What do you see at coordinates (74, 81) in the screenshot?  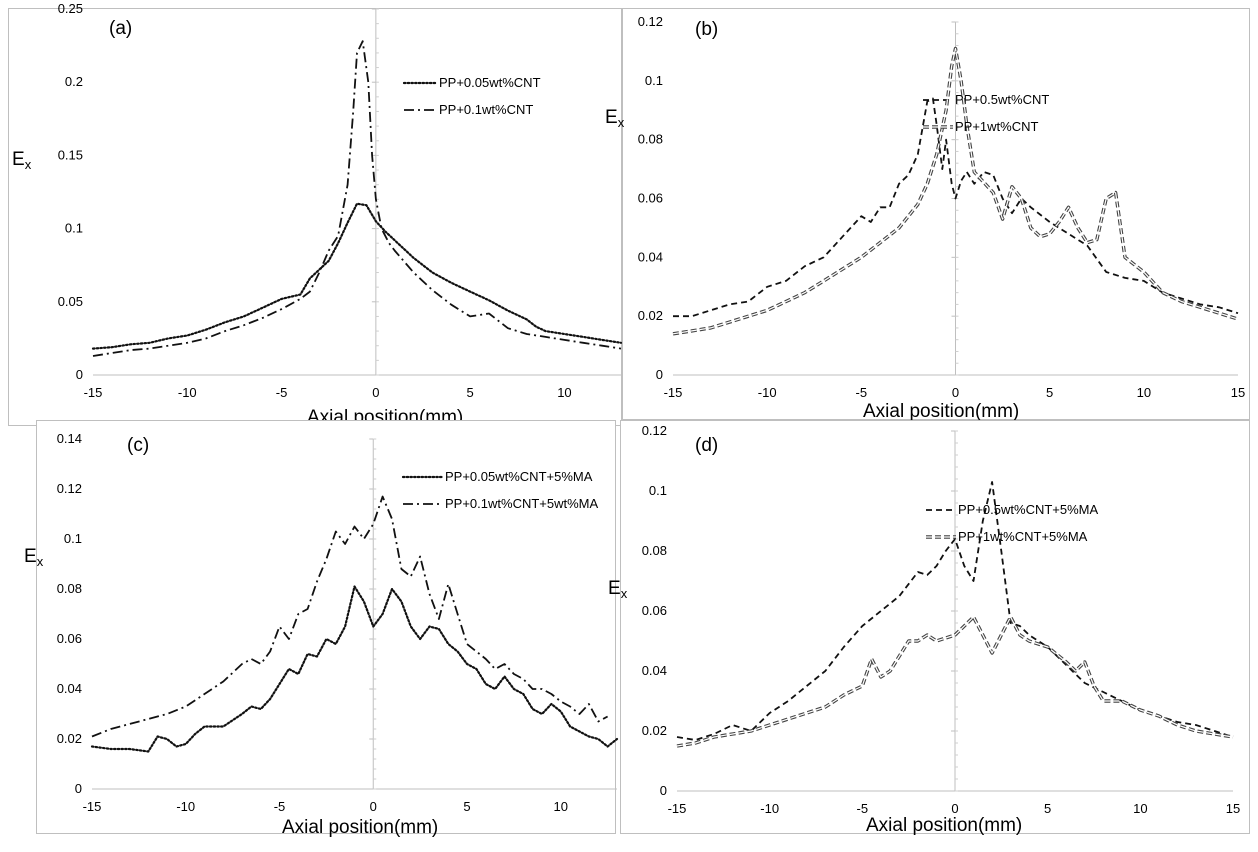 I see `y-tick-label: 0.2` at bounding box center [74, 81].